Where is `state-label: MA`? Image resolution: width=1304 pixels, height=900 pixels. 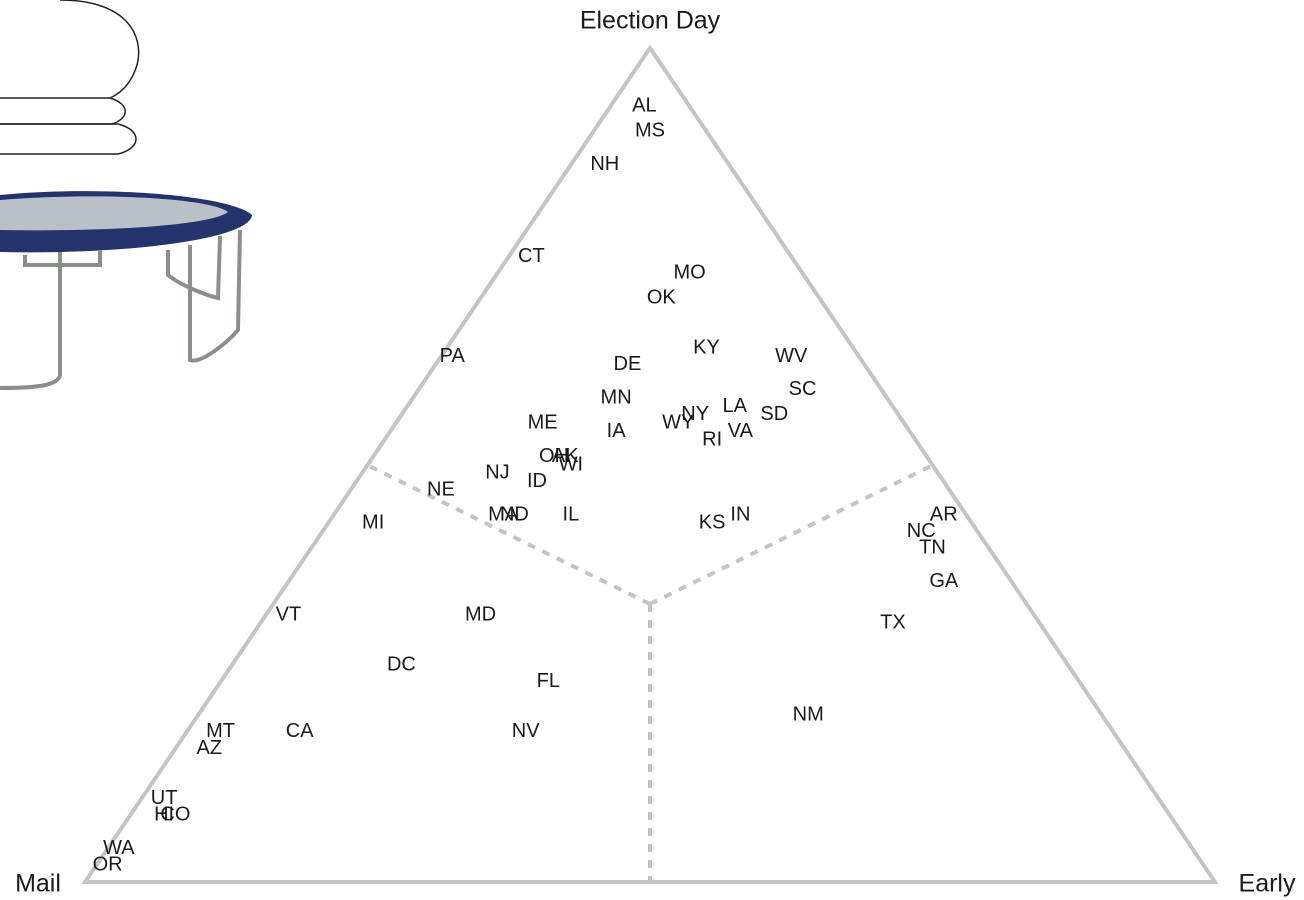 state-label: MA is located at coordinates (503, 514).